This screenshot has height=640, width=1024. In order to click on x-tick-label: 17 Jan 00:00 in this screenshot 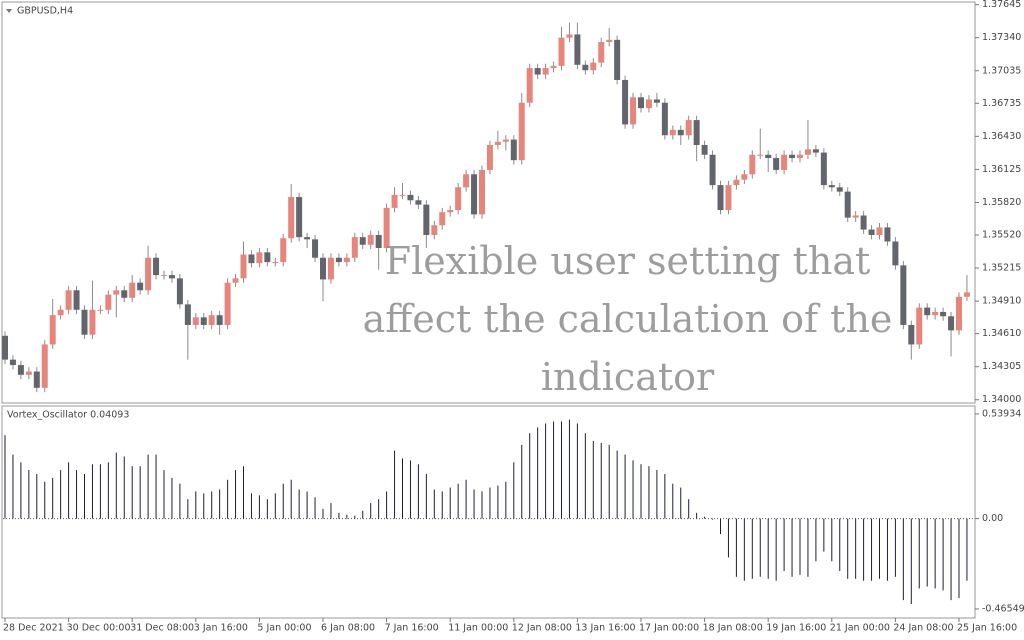, I will do `click(669, 628)`.